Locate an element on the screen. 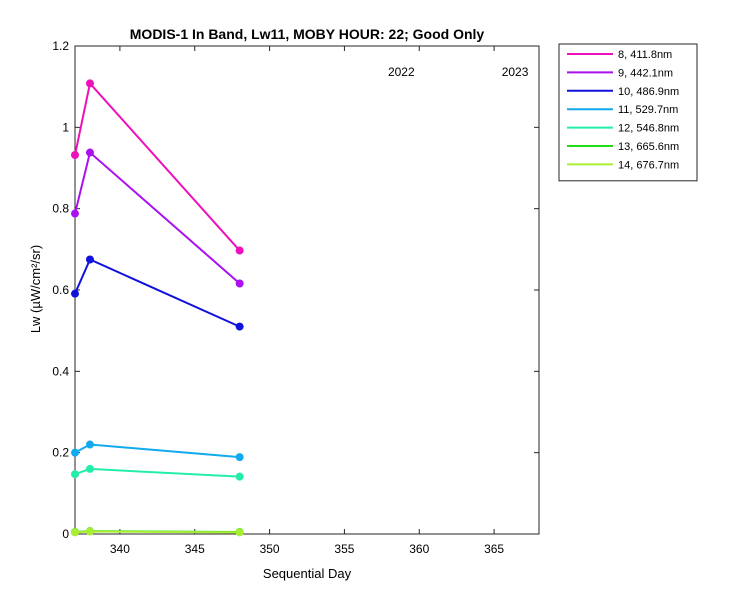 The image size is (750, 600). y-tick-label: 0.4 is located at coordinates (60, 371).